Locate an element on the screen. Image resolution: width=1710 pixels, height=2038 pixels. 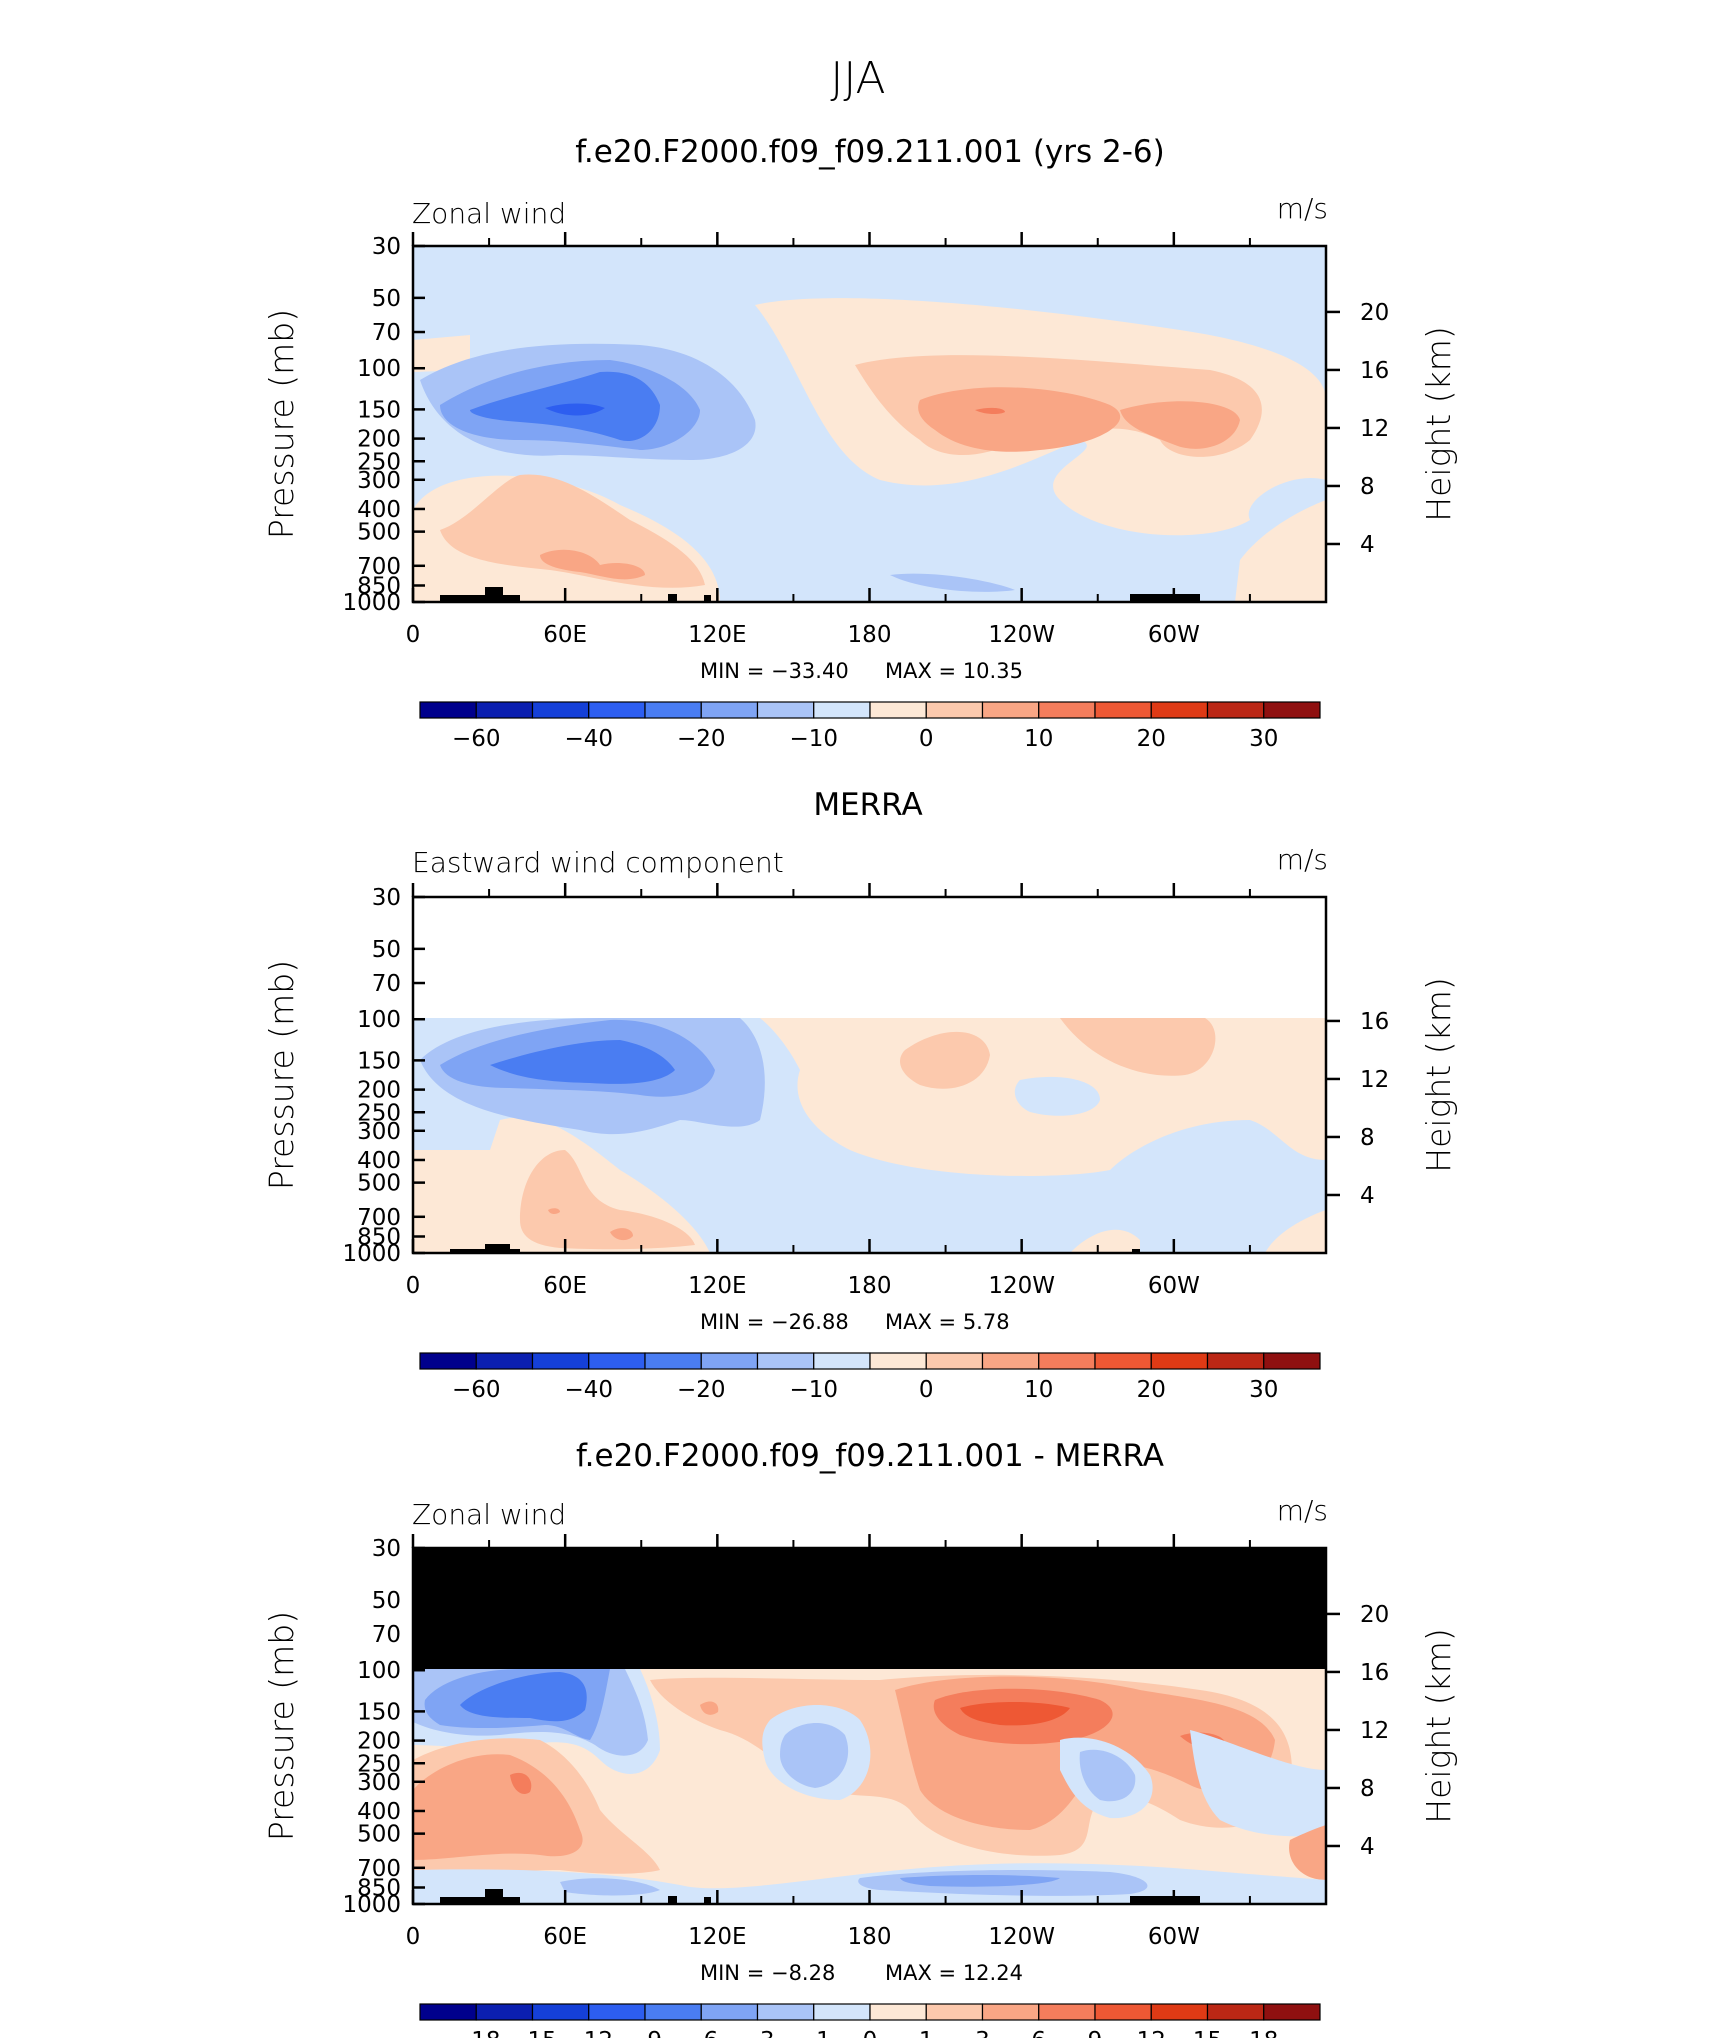
colorbar-label-diff: 15 is located at coordinates (1207, 2033).